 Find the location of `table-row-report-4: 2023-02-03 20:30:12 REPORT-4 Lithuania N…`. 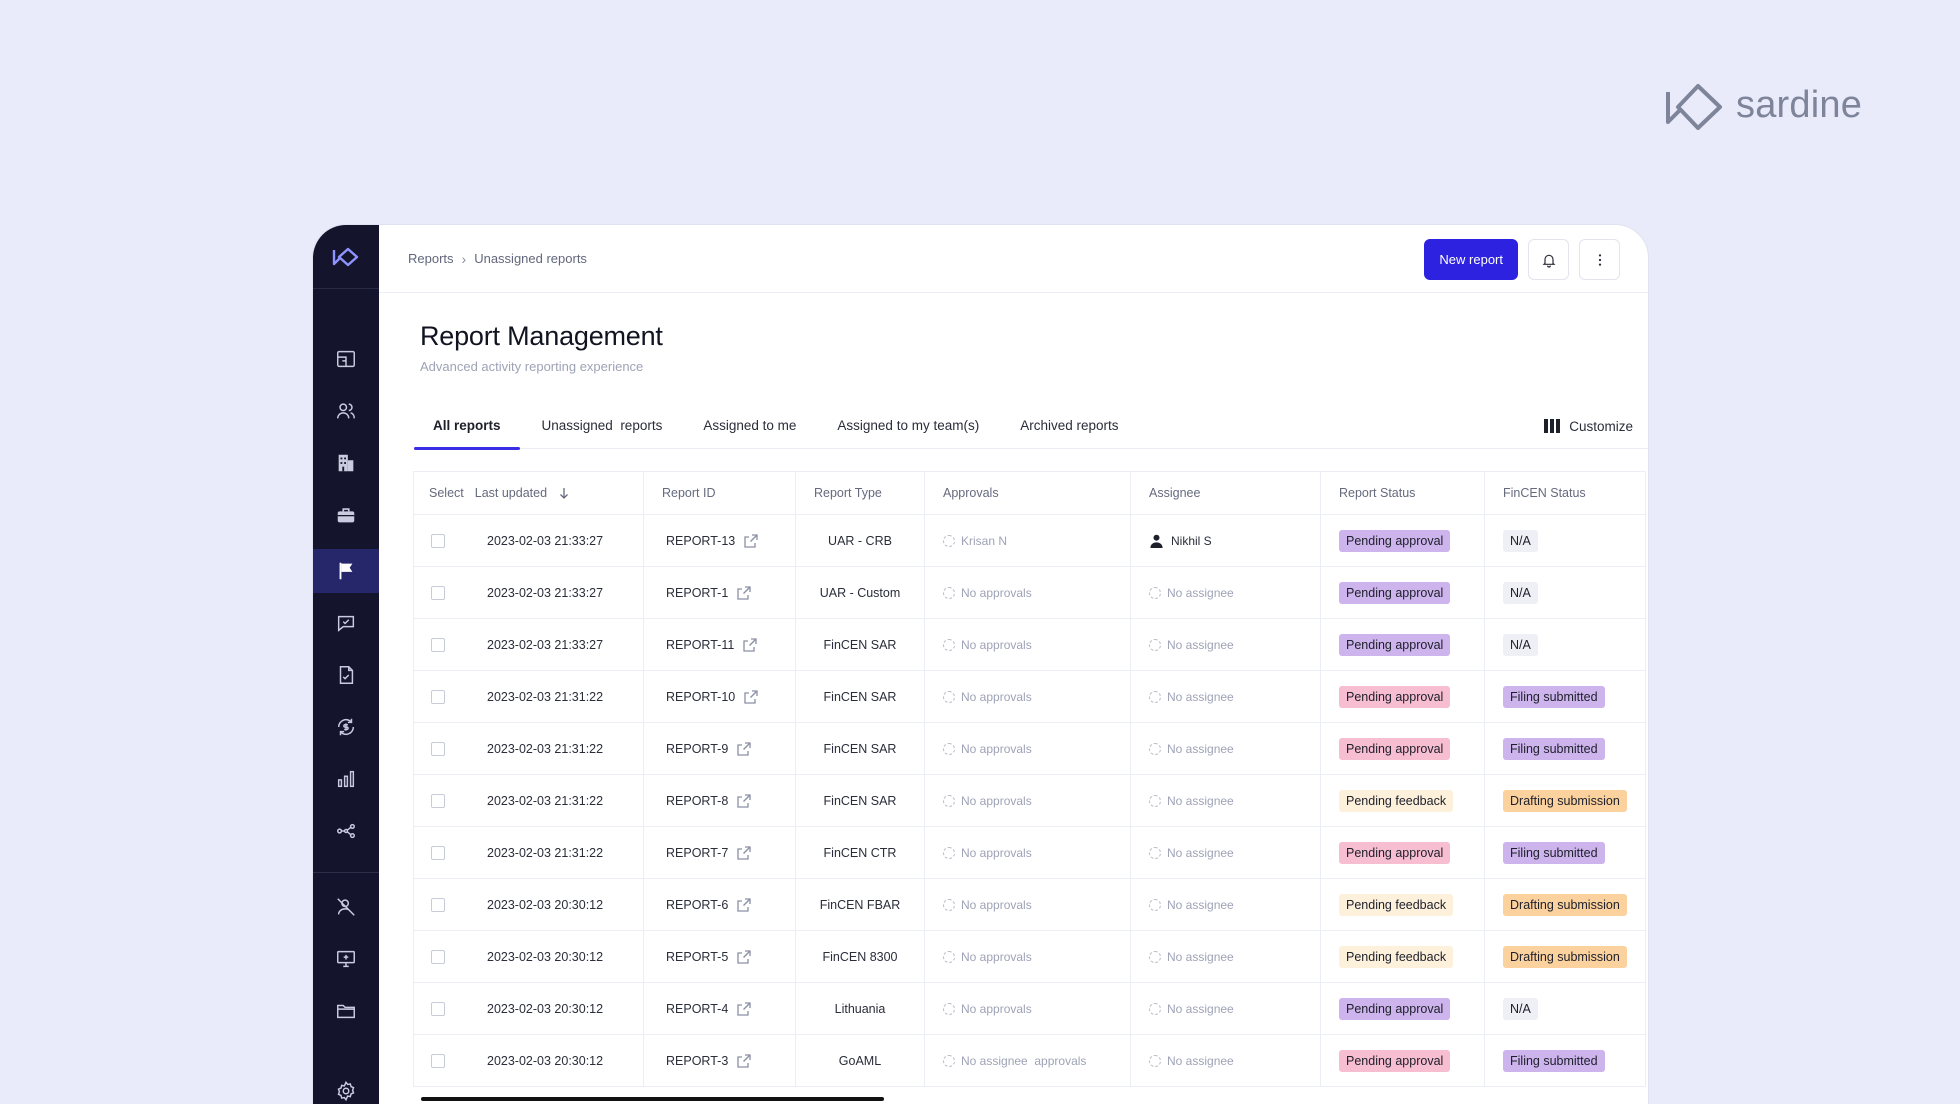

table-row-report-4: 2023-02-03 20:30:12 REPORT-4 Lithuania N… is located at coordinates (1029, 1008).